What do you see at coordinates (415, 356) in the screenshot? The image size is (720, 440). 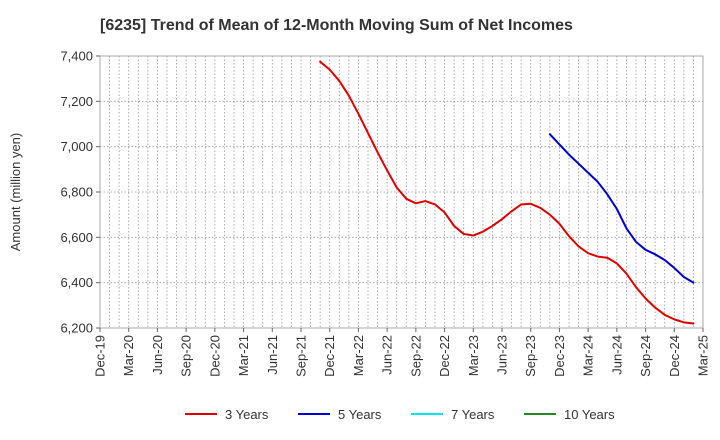 I see `x-tick-label: Sep-22` at bounding box center [415, 356].